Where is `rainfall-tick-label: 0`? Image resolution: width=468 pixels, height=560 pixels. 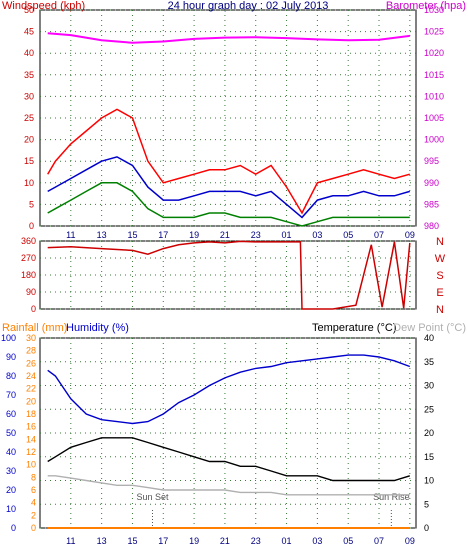
rainfall-tick-label: 0 is located at coordinates (33, 528).